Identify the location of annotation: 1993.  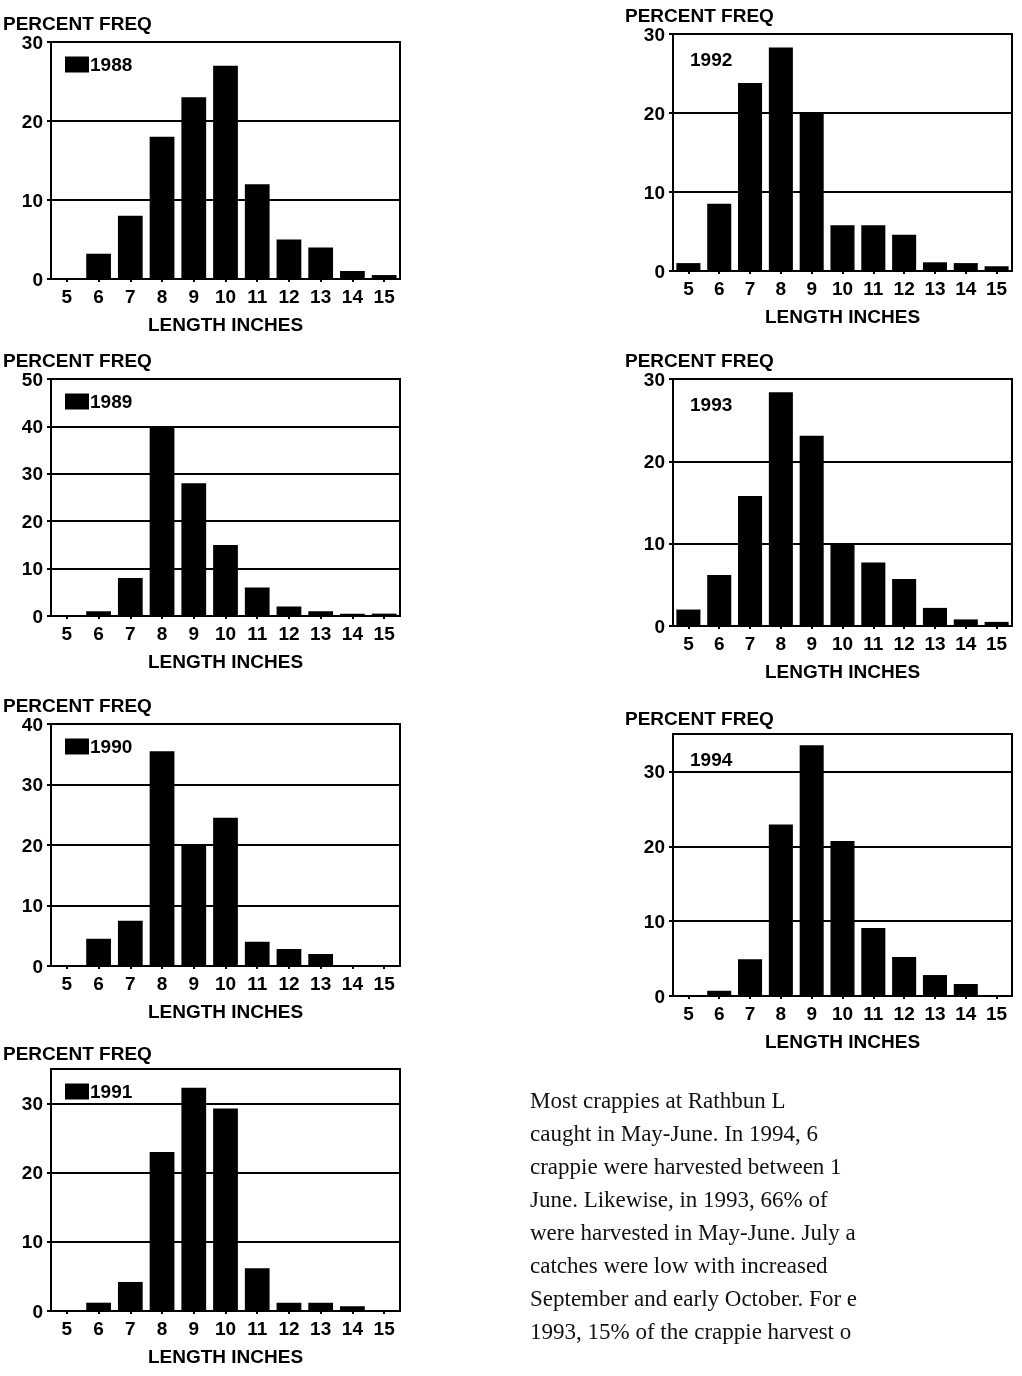
(711, 404).